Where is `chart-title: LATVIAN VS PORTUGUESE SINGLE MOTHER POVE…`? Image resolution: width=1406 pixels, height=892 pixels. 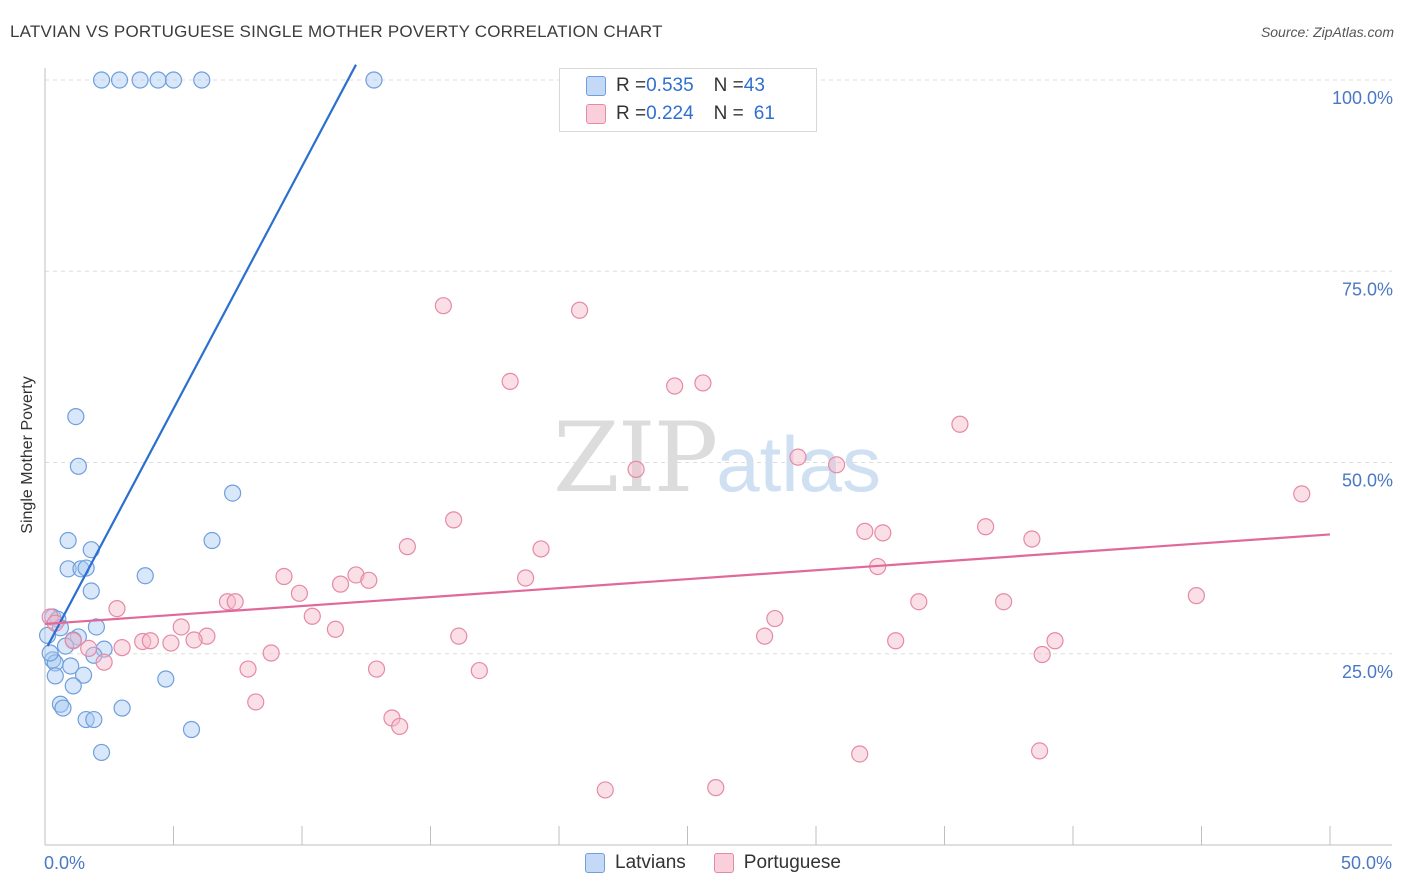
chart-title: LATVIAN VS PORTUGUESE SINGLE MOTHER POVE… is located at coordinates (336, 31).